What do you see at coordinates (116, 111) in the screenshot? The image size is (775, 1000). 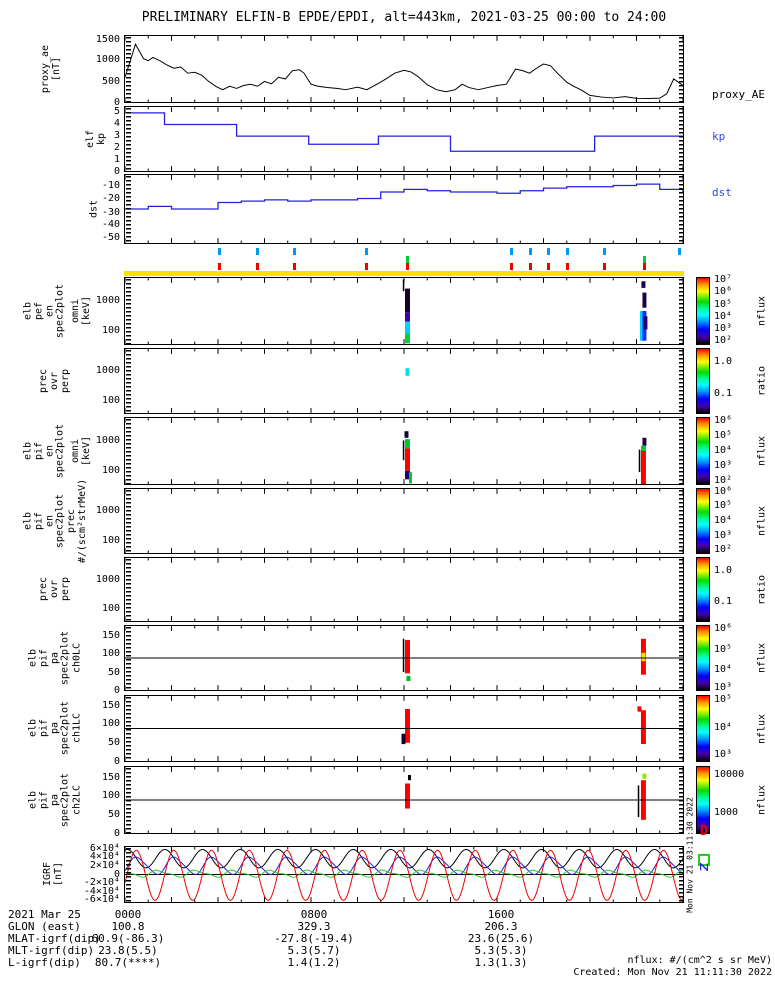 I see `kp-ytick: 5` at bounding box center [116, 111].